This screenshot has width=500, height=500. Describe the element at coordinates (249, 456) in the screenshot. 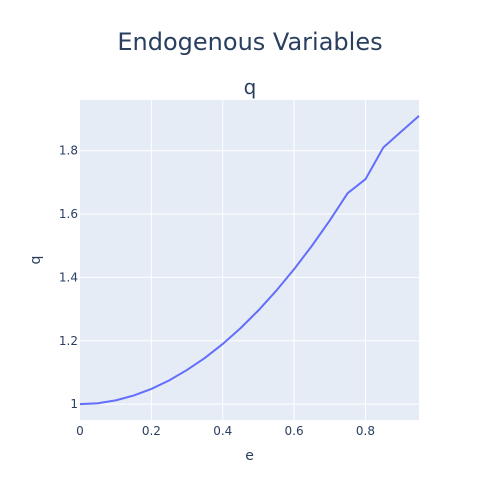

I see `x-axis-label: e` at that location.